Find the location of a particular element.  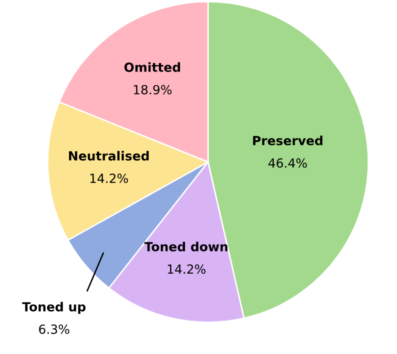

data-label: 6.3% is located at coordinates (54, 329).